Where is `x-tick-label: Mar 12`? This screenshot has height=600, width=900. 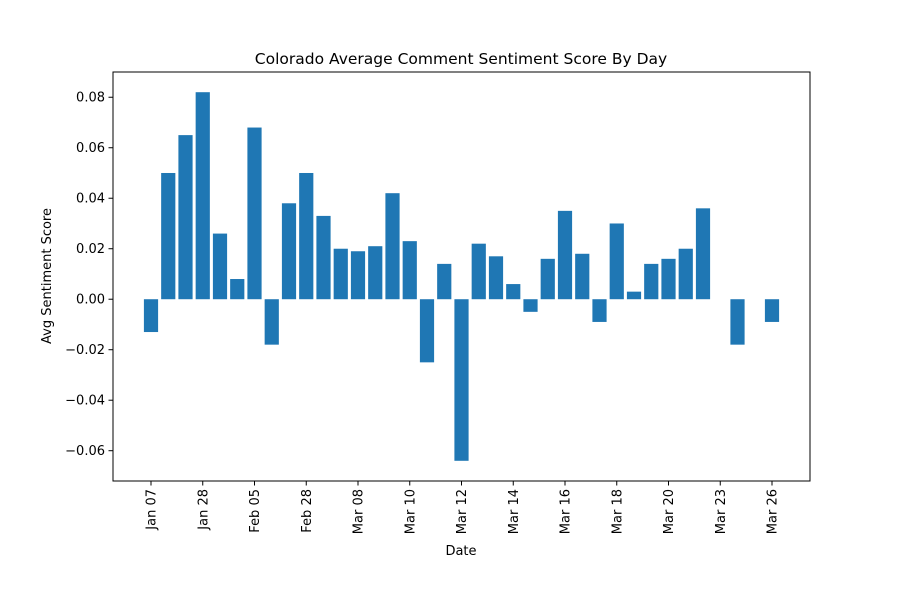 x-tick-label: Mar 12 is located at coordinates (462, 511).